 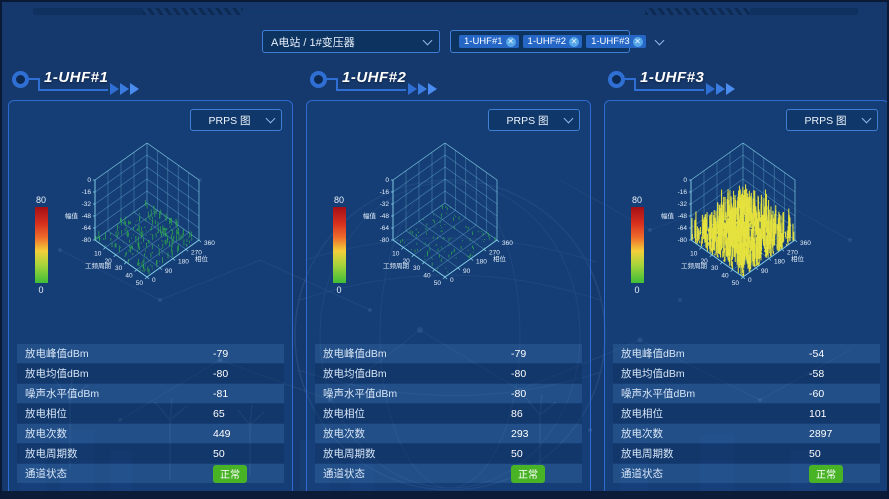 What do you see at coordinates (817, 393) in the screenshot?
I see `metric-value: -60` at bounding box center [817, 393].